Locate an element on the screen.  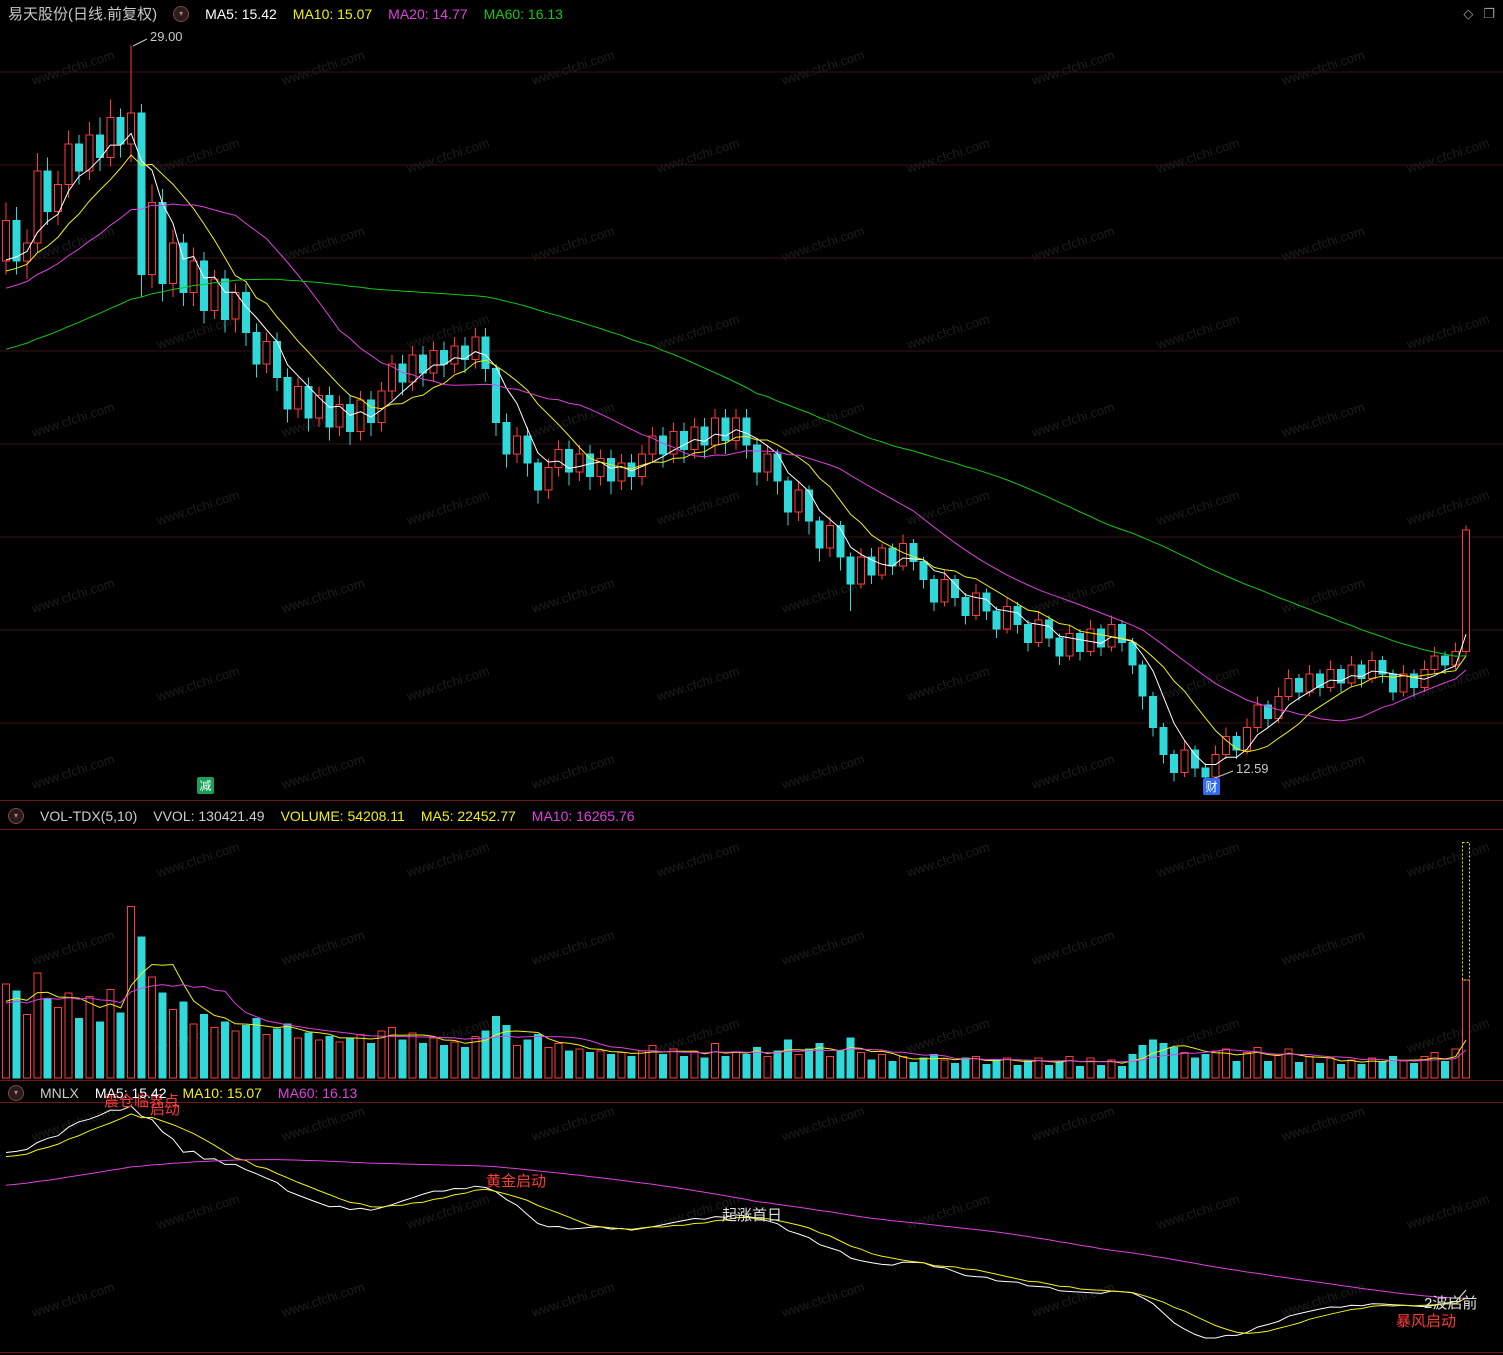
indicator-collapse-icon: ▾ is located at coordinates (181, 13).